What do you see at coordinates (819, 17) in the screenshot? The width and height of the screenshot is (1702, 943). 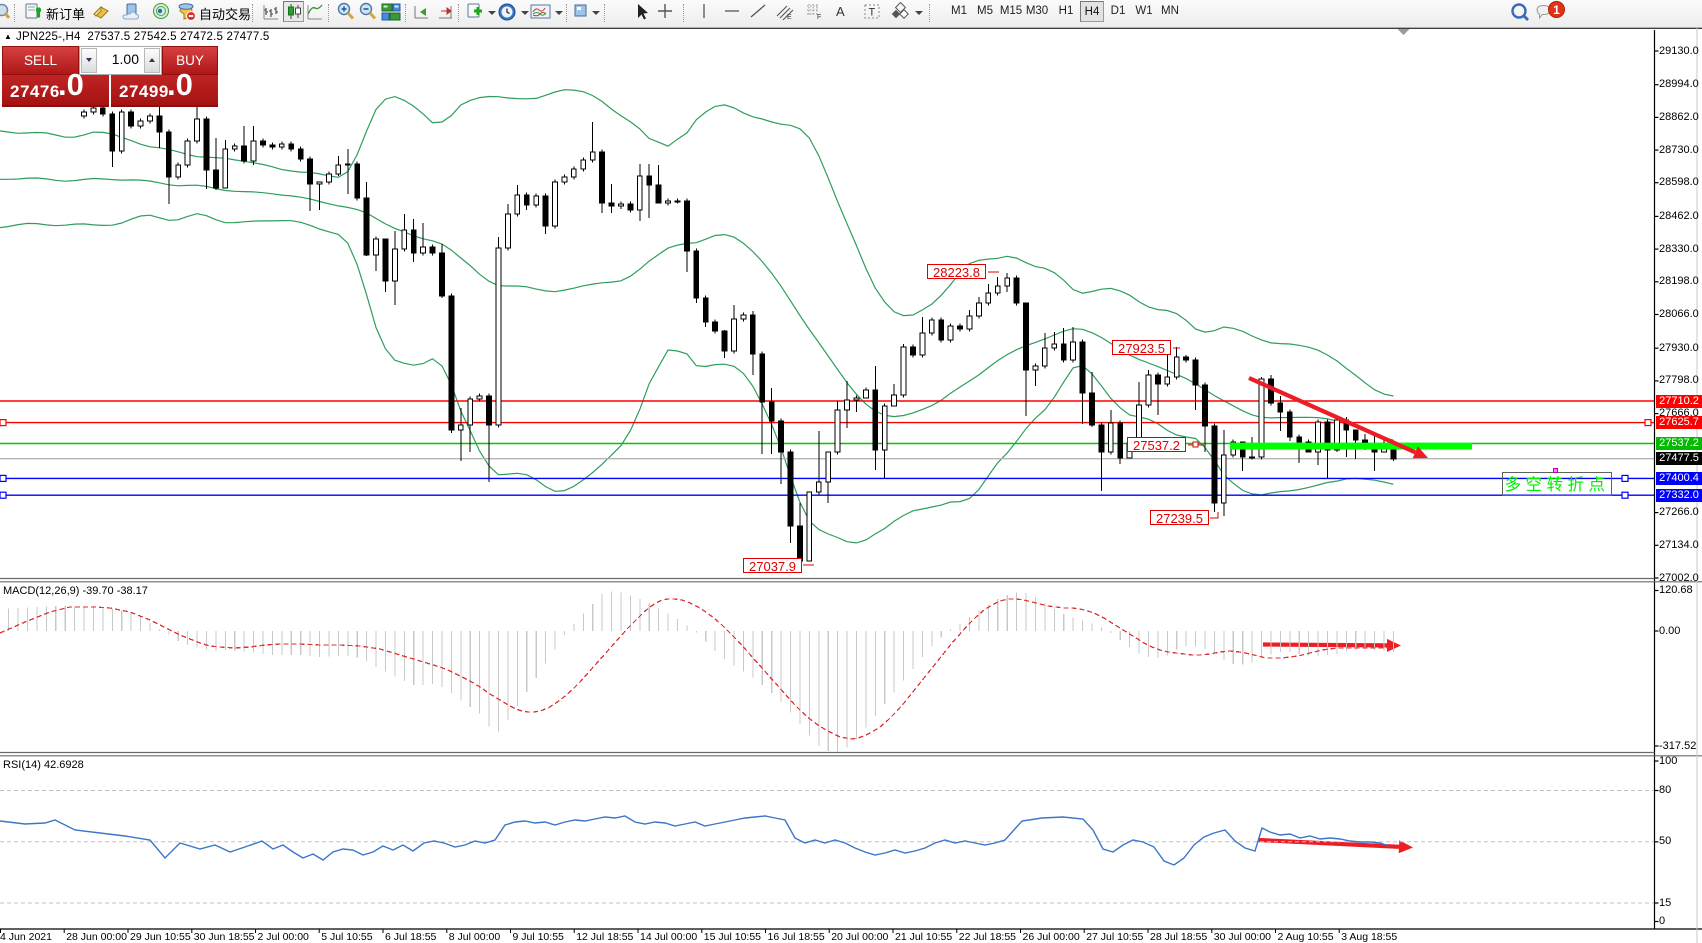 I see `svg-text: F` at bounding box center [819, 17].